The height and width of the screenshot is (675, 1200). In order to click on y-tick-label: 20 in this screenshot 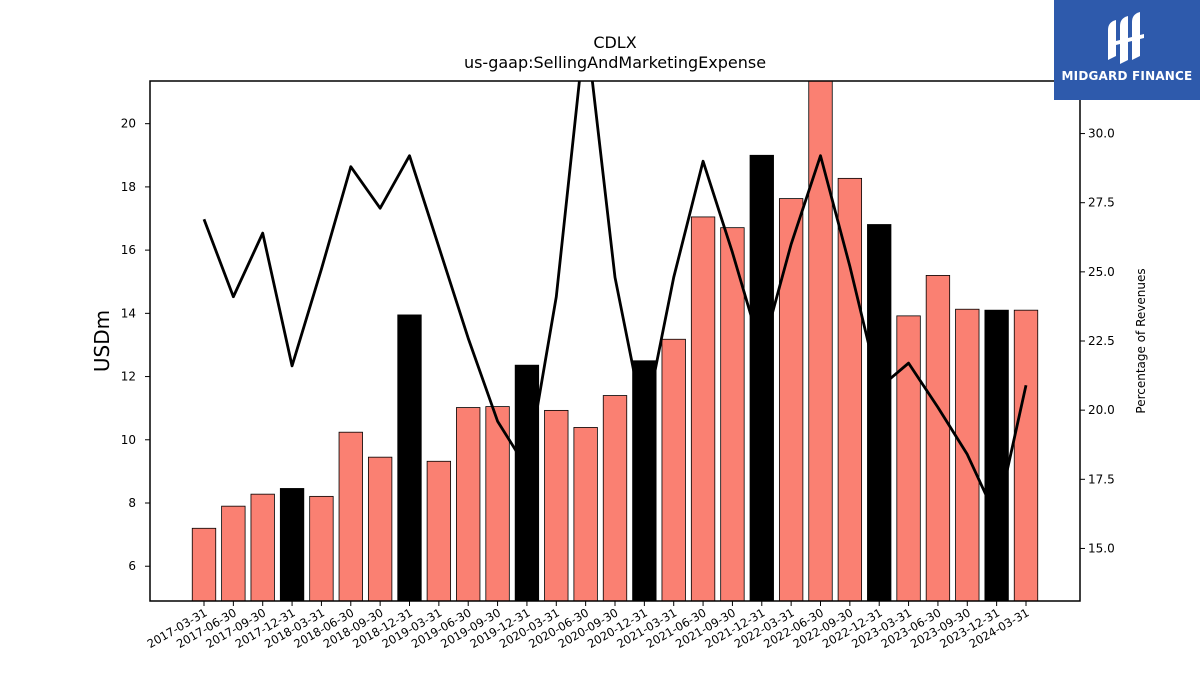, I will do `click(128, 124)`.